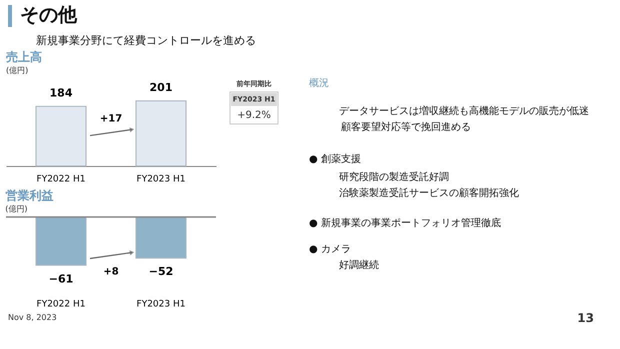 This screenshot has width=620, height=349. I want to click on chart-title: 営業利益, so click(29, 195).